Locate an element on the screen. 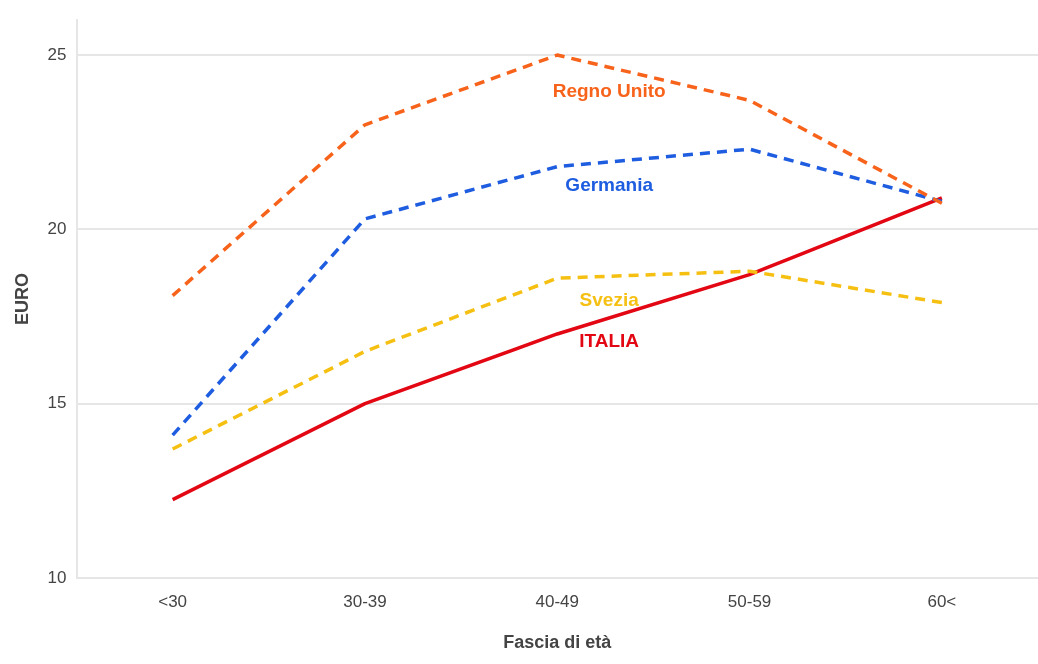 The height and width of the screenshot is (664, 1038). series-label: ITALIA is located at coordinates (609, 341).